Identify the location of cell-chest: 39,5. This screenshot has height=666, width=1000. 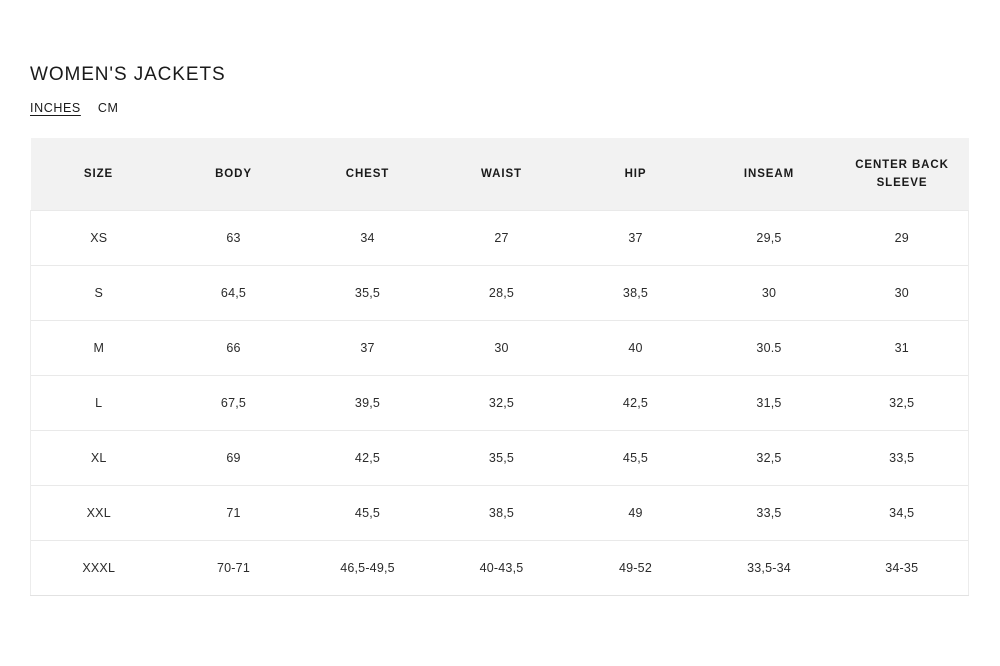
(367, 402).